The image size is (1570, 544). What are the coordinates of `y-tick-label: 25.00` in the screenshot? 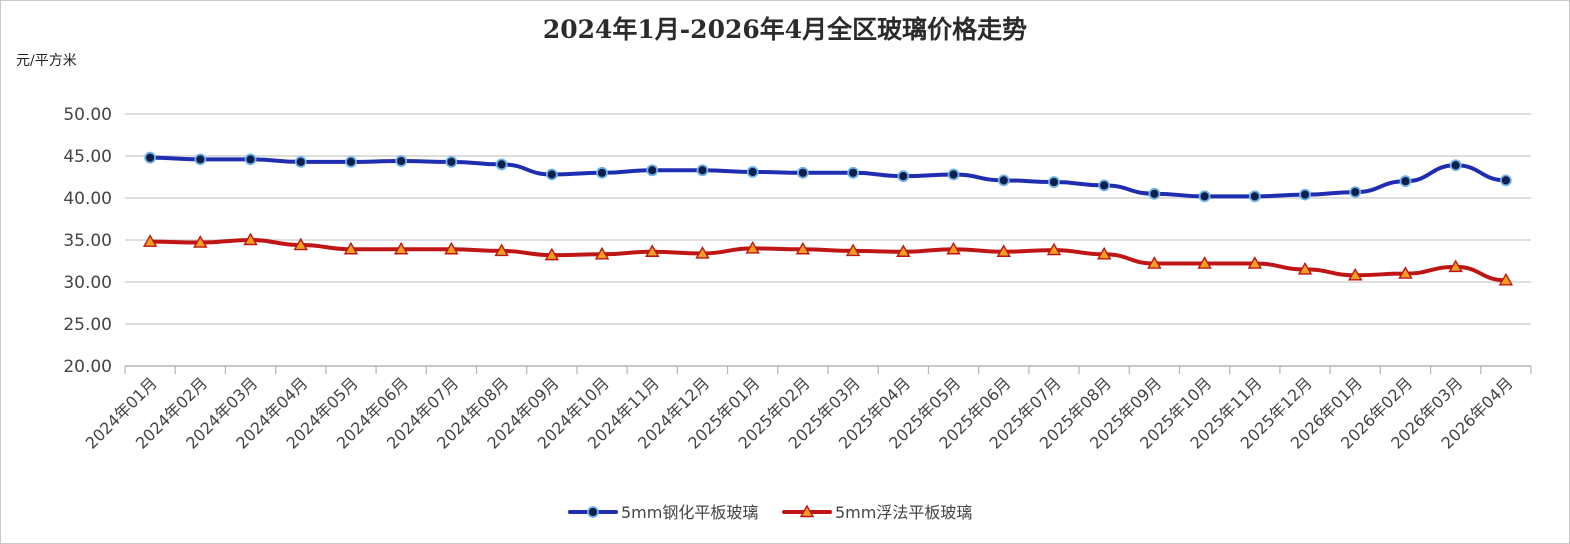 It's located at (87, 325).